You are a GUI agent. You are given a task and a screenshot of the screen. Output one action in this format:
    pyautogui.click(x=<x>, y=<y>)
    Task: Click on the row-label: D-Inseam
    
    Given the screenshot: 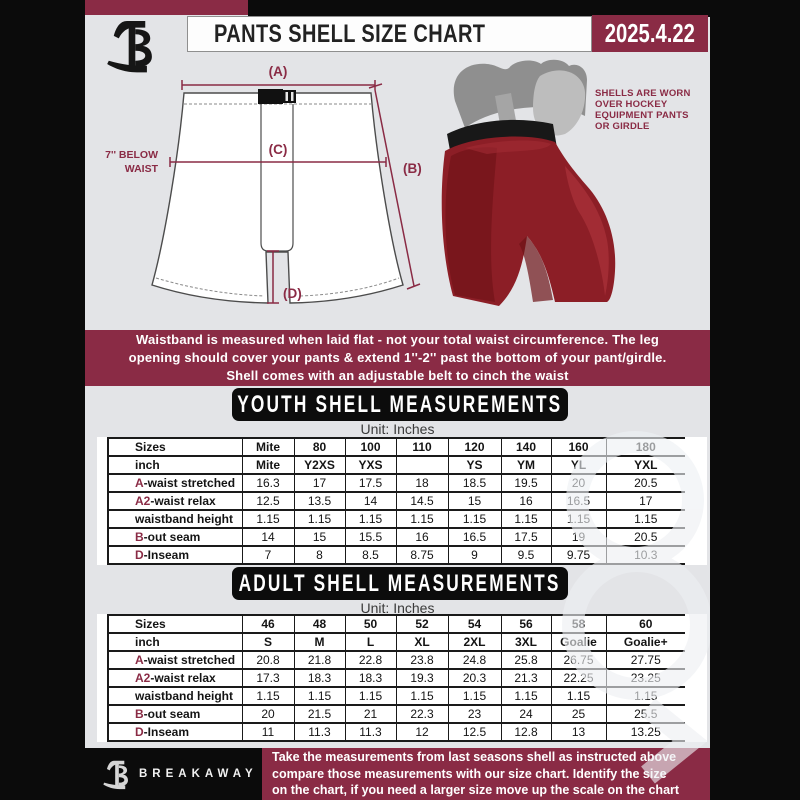 What is the action you would take?
    pyautogui.click(x=174, y=732)
    